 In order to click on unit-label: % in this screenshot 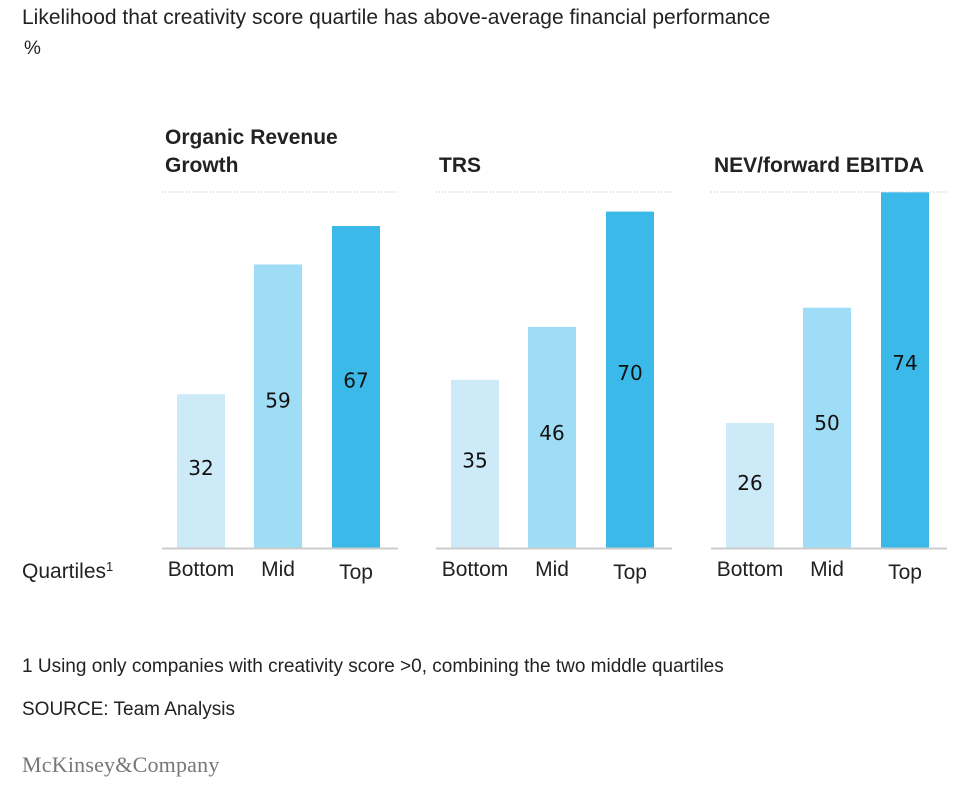, I will do `click(32, 48)`.